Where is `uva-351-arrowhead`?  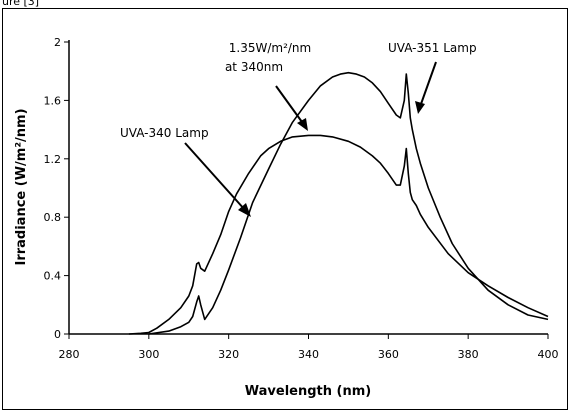
uva-351-arrowhead is located at coordinates (420, 107).